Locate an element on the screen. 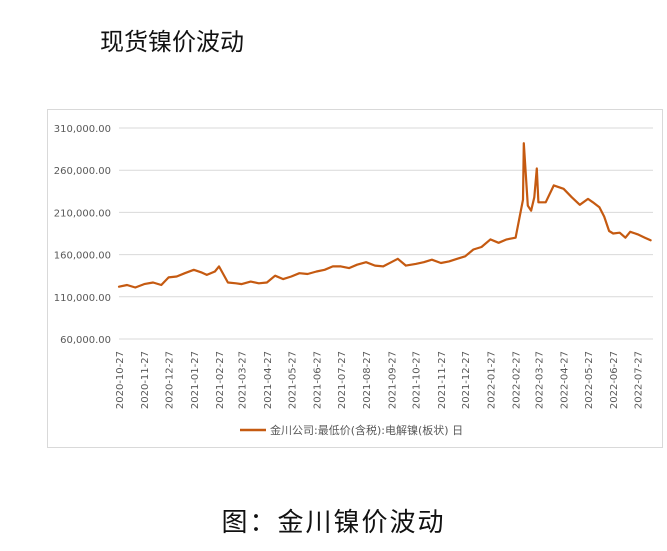 This screenshot has height=551, width=667. page-title: 现货镍价波动 is located at coordinates (172, 42).